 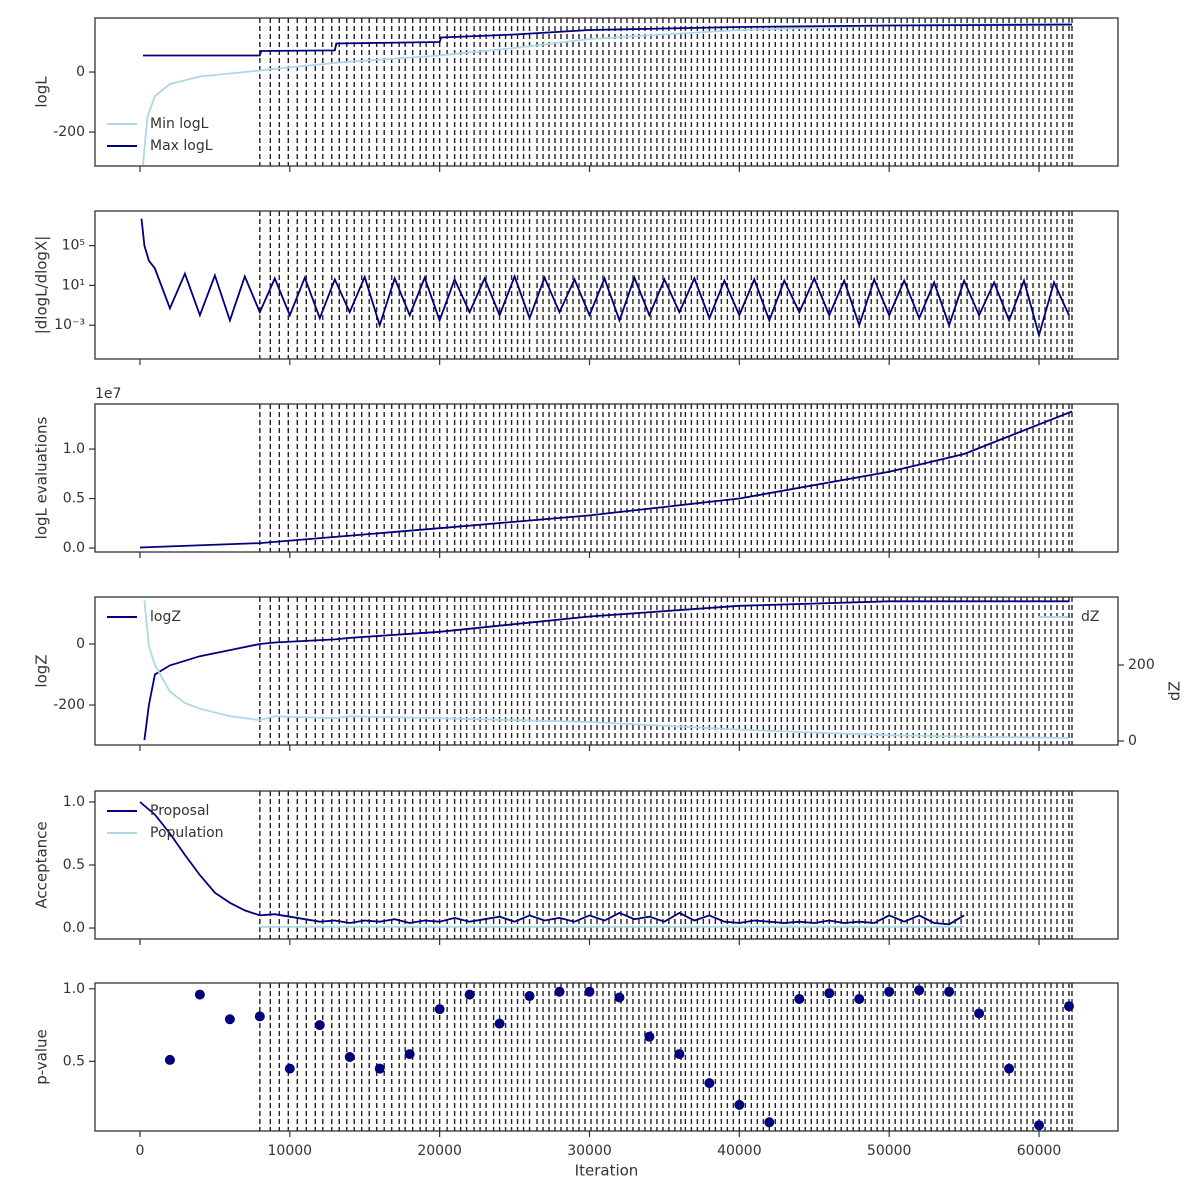 I want to click on y-tick-label: 10⁵, so click(x=73, y=246).